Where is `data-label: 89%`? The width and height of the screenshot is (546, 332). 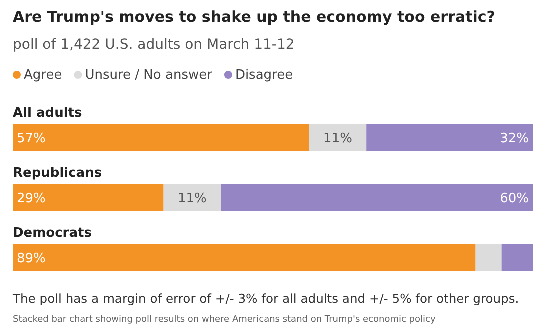
data-label: 89% is located at coordinates (31, 259).